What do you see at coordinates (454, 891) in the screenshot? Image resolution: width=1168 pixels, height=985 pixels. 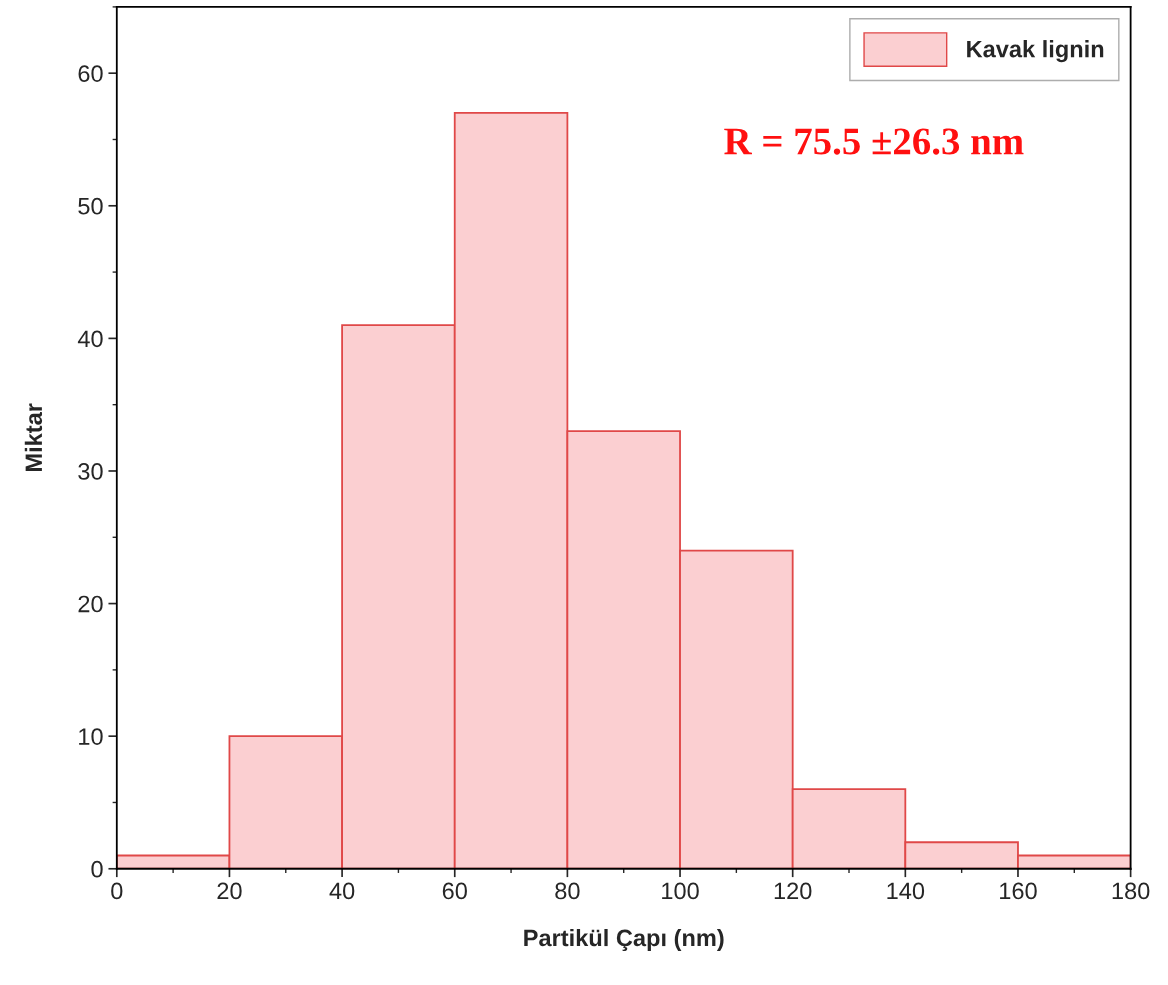 I see `x-tick-label: 60` at bounding box center [454, 891].